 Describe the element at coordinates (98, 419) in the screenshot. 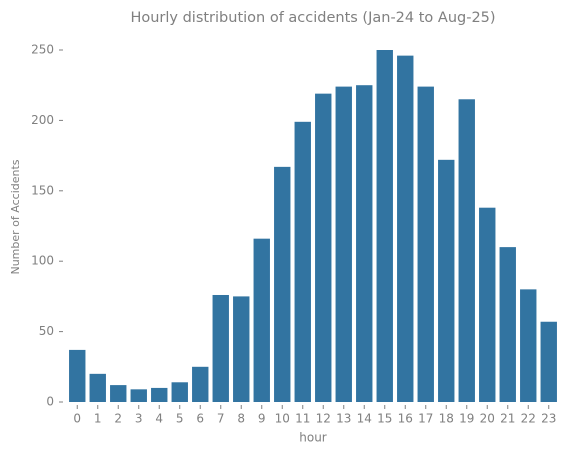

I see `x-tick-label: 1` at that location.